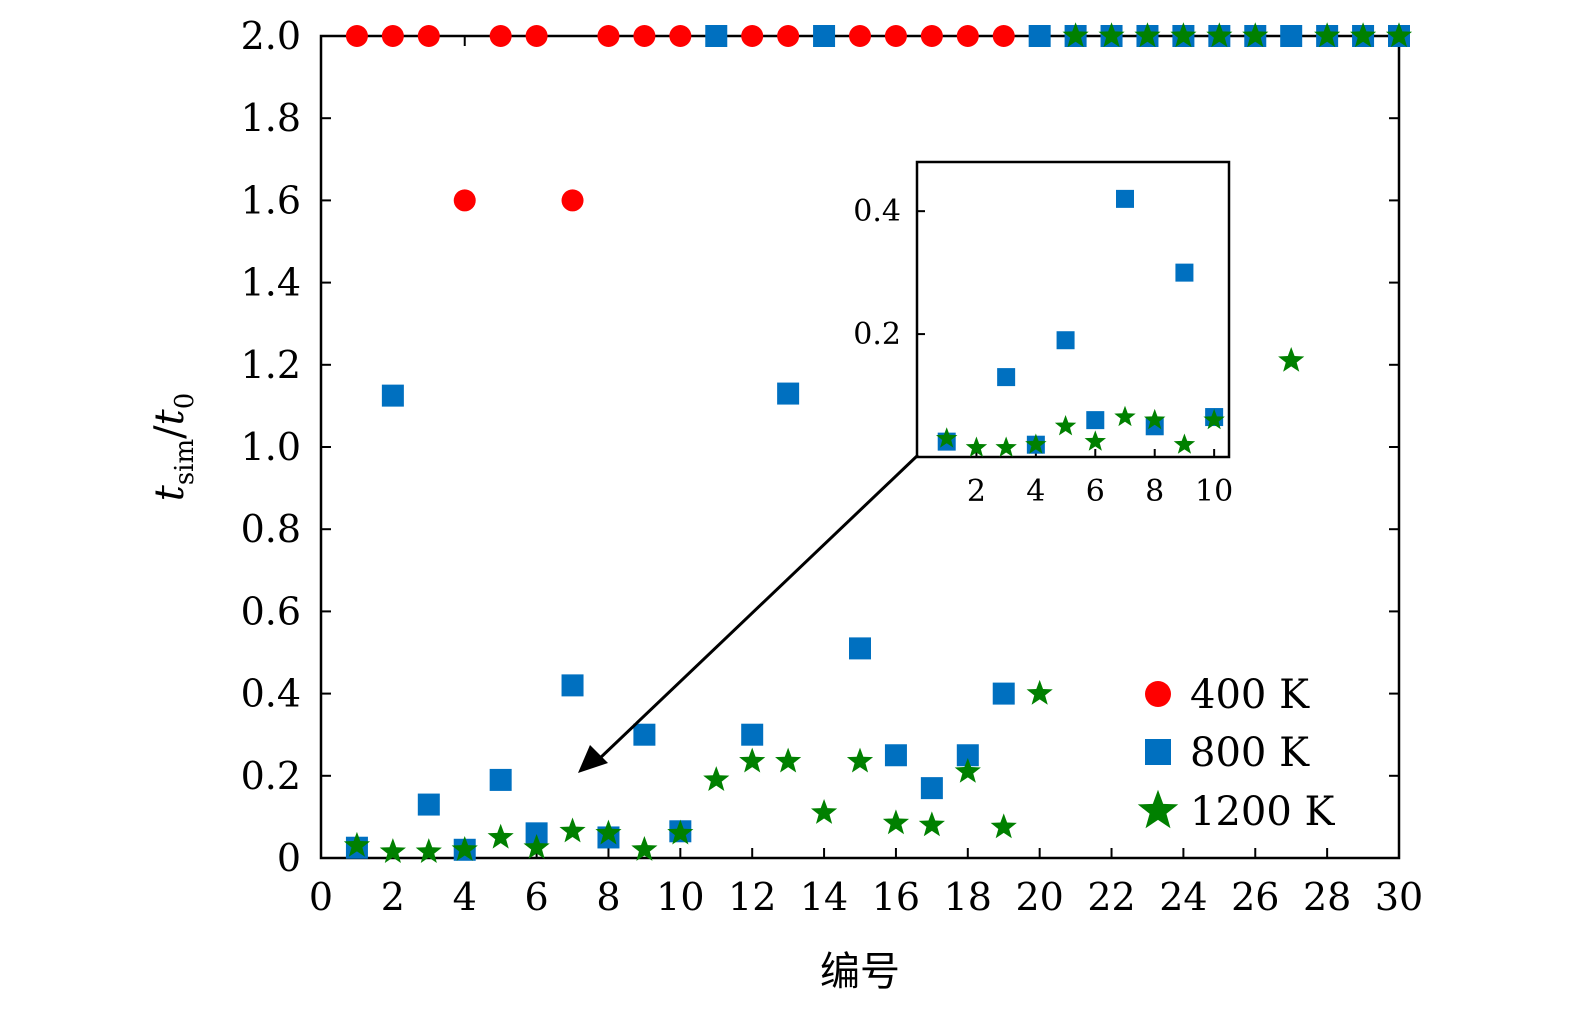 The height and width of the screenshot is (1014, 1575). Describe the element at coordinates (680, 897) in the screenshot. I see `x-tick-label: 10` at that location.